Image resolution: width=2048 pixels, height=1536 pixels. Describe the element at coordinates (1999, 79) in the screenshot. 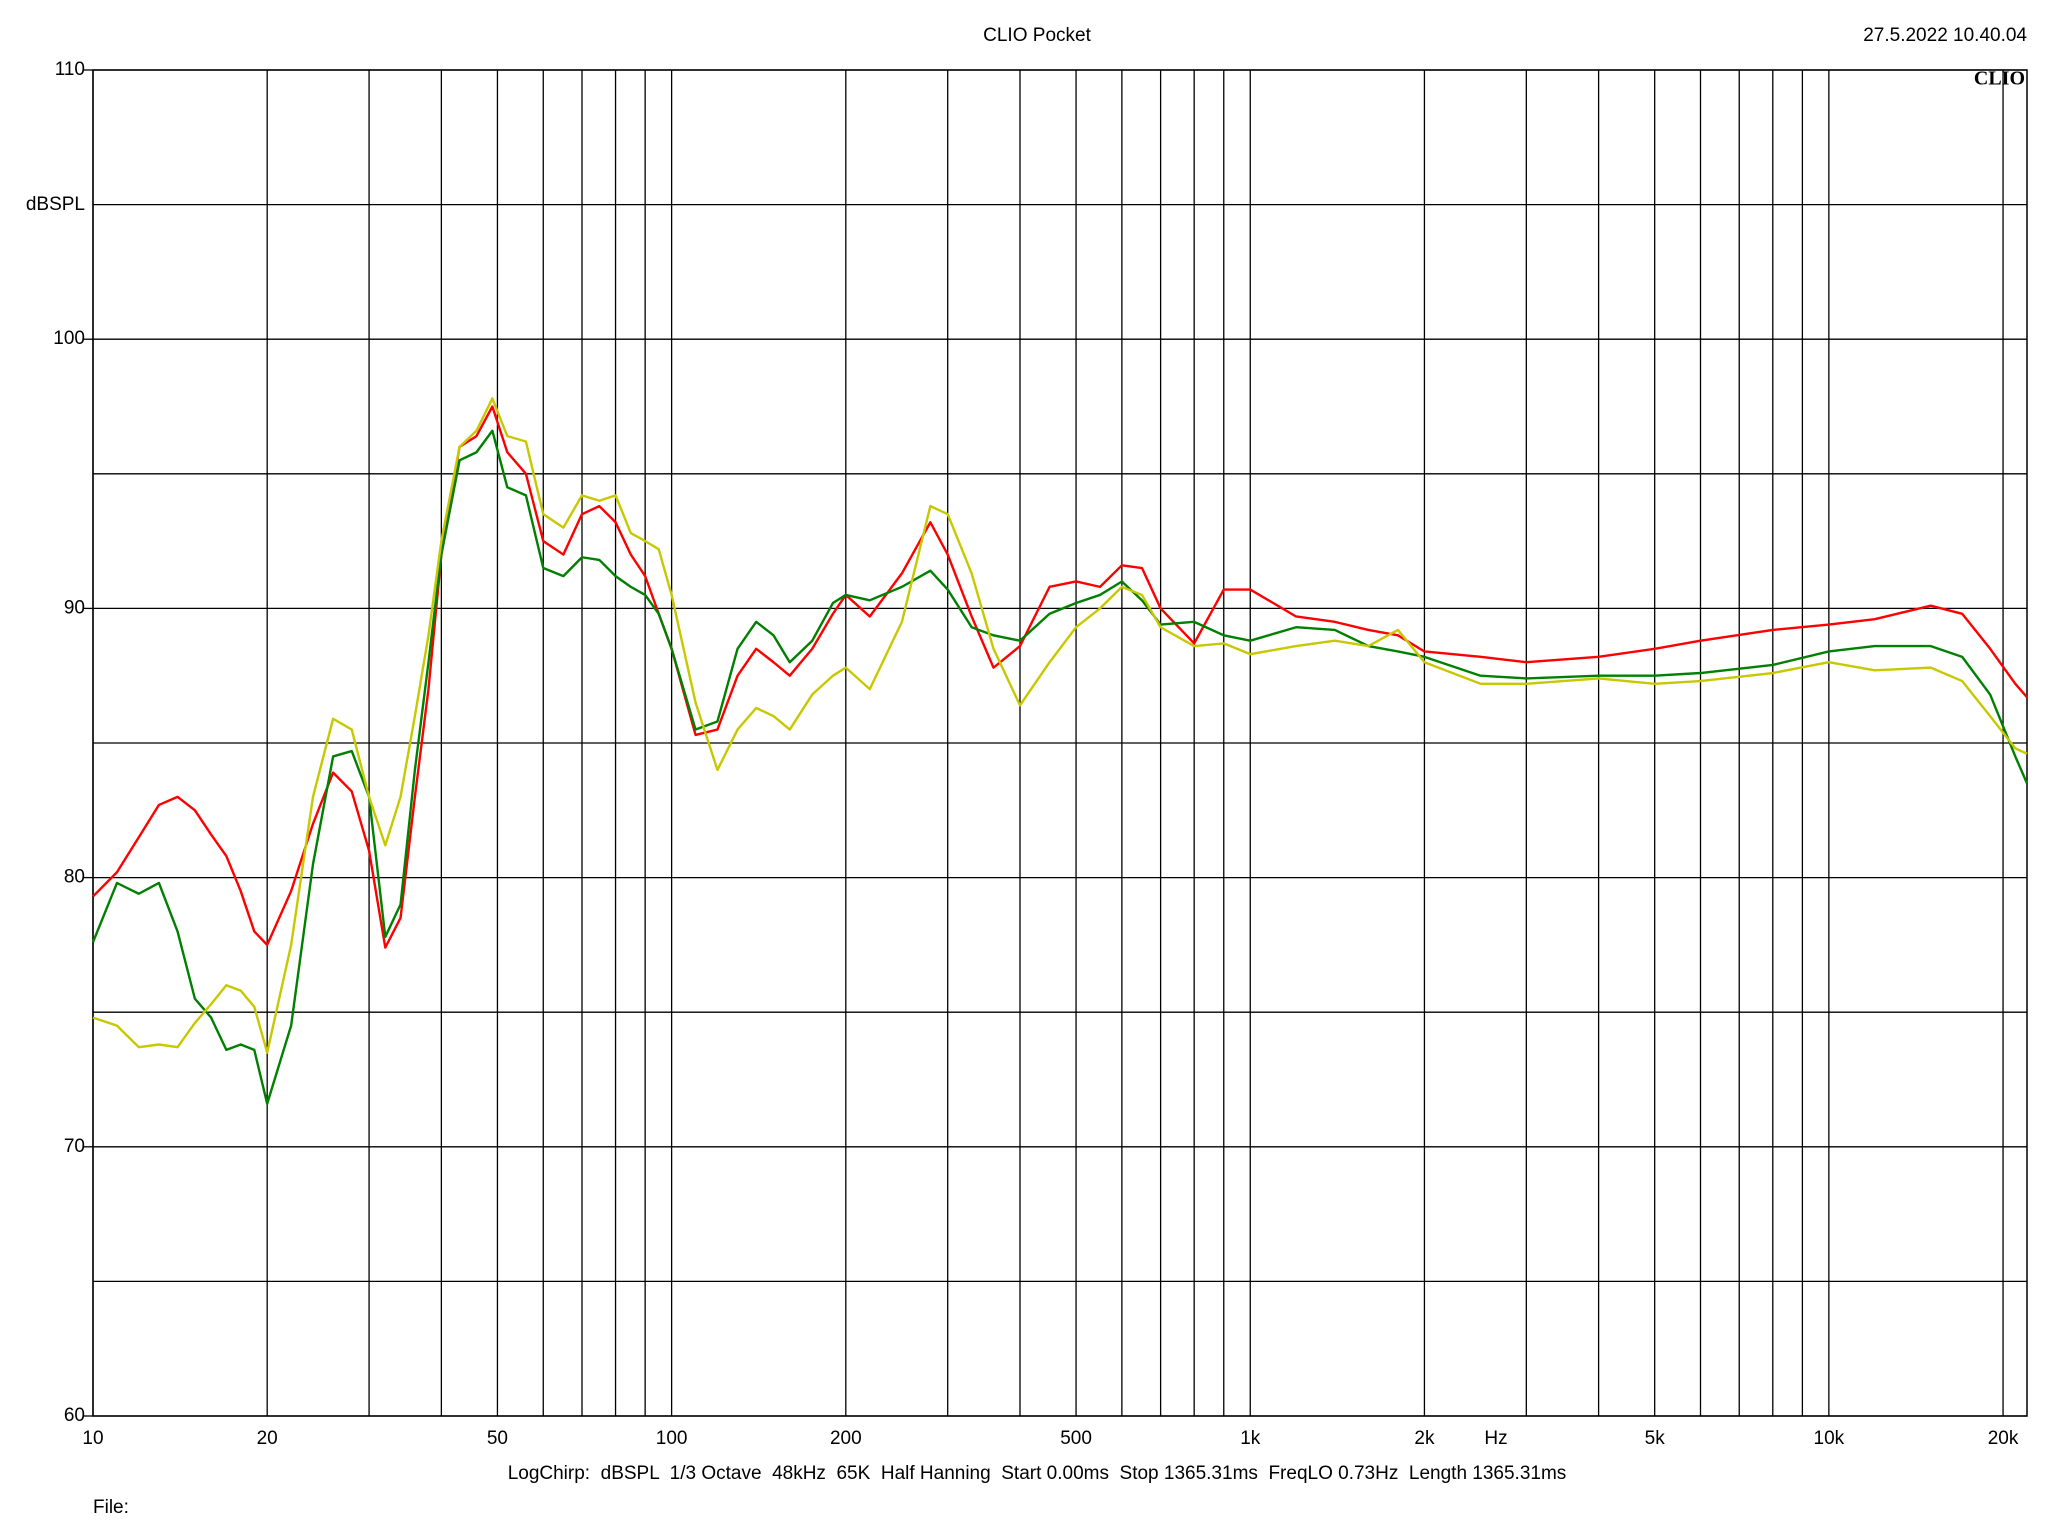

I see `logo: CLIO` at that location.